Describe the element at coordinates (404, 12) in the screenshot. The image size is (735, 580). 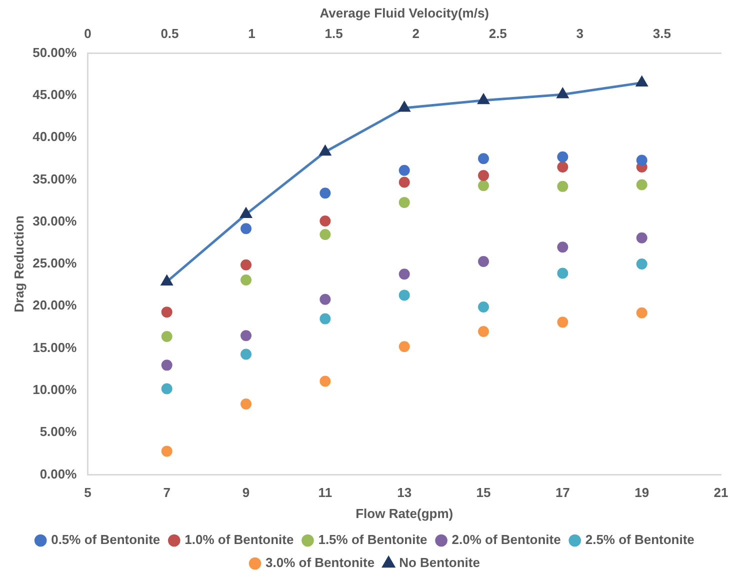
I see `x2-axis-title: Average Fluid Velocity(m/s)` at that location.